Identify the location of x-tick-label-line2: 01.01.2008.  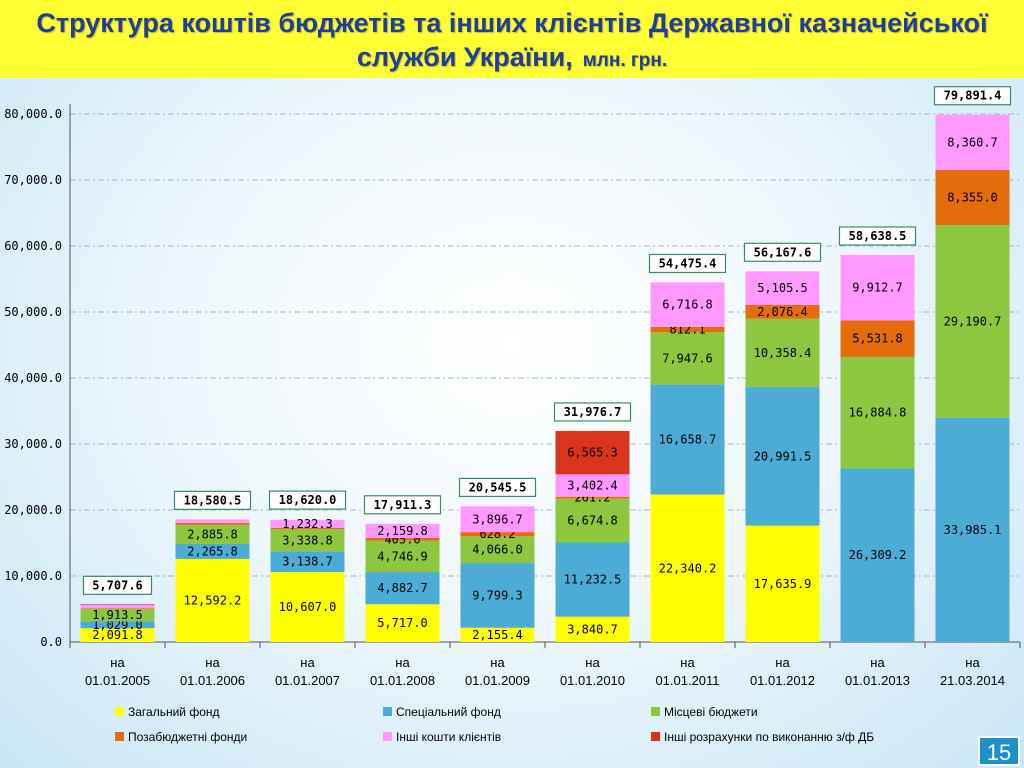
(402, 680).